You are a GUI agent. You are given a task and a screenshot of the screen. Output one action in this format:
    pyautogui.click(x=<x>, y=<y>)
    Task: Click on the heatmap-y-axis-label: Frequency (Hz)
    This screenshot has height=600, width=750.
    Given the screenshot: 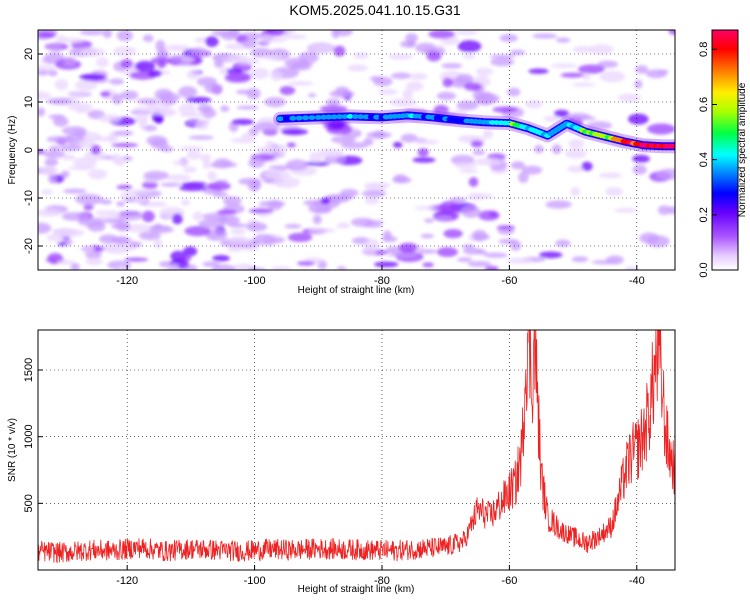 What is the action you would take?
    pyautogui.click(x=12, y=150)
    